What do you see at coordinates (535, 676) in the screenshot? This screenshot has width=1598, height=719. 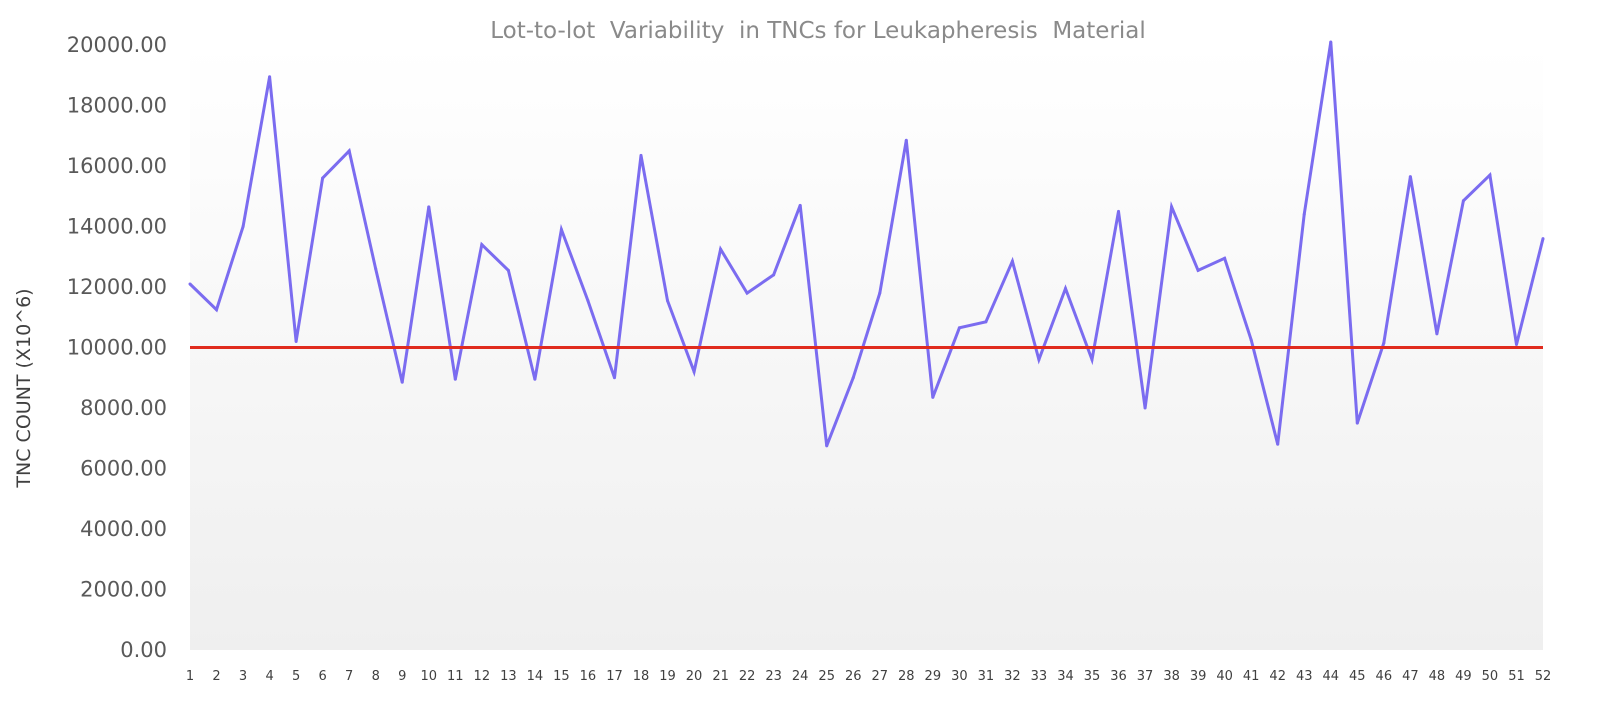 I see `x-tick-label: 14` at bounding box center [535, 676].